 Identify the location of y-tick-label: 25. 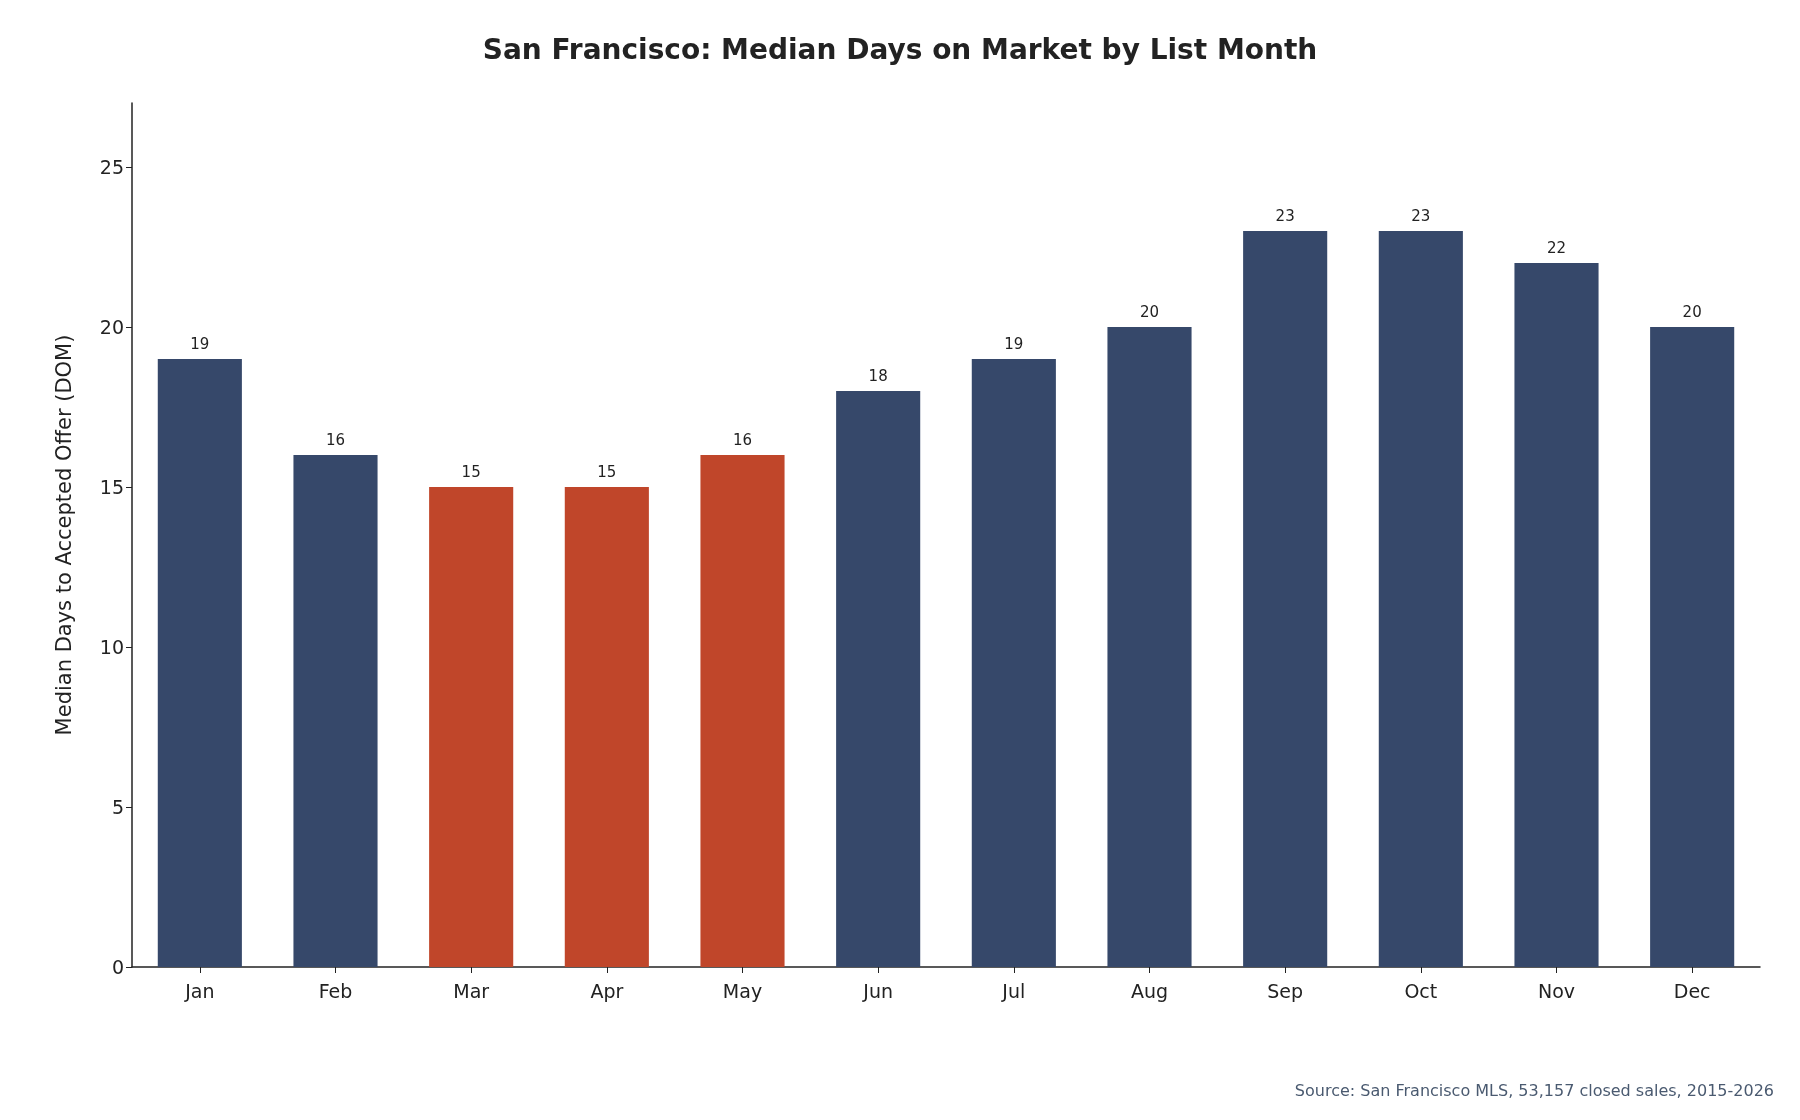
(111, 167).